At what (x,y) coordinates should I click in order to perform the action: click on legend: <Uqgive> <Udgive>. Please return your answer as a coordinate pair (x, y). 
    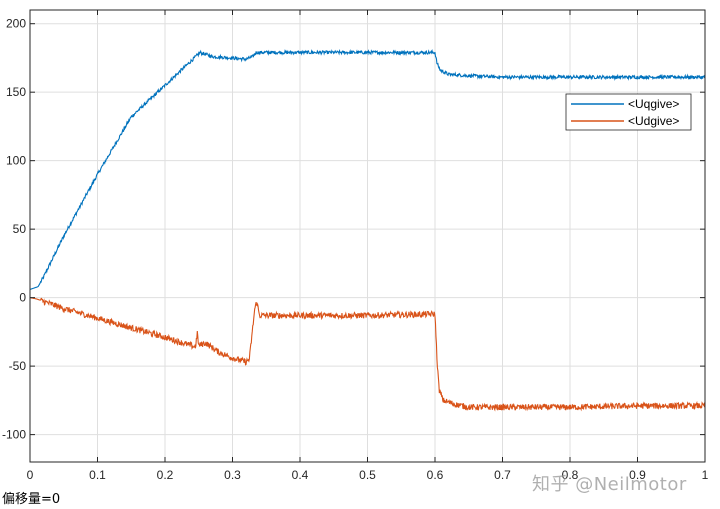
    Looking at the image, I should click on (628, 112).